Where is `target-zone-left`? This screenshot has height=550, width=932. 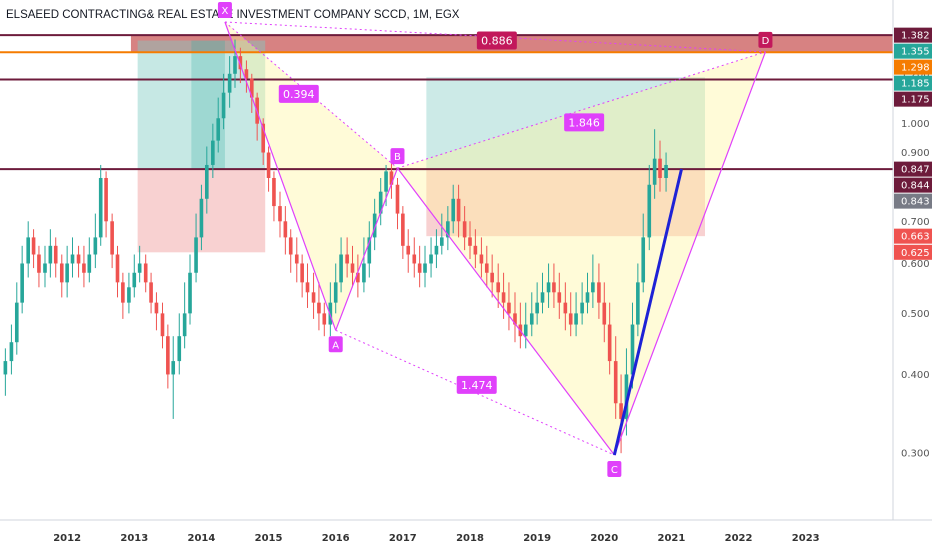 target-zone-left is located at coordinates (201, 105).